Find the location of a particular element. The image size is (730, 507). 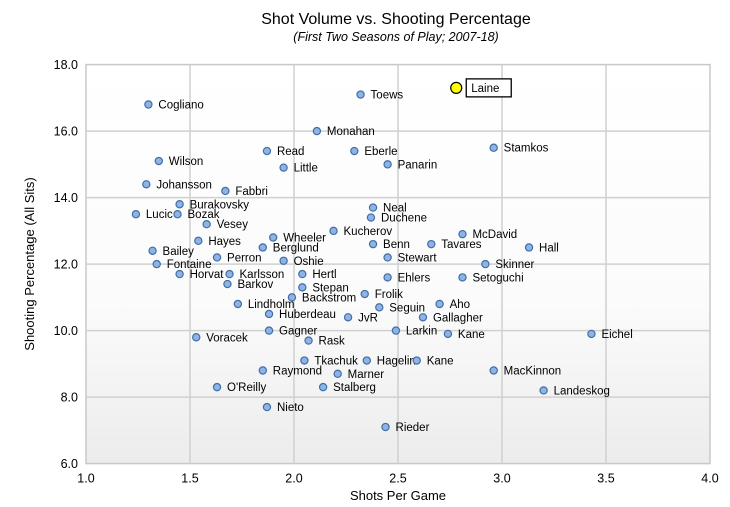

data-point-perron: Perron is located at coordinates (237, 258).